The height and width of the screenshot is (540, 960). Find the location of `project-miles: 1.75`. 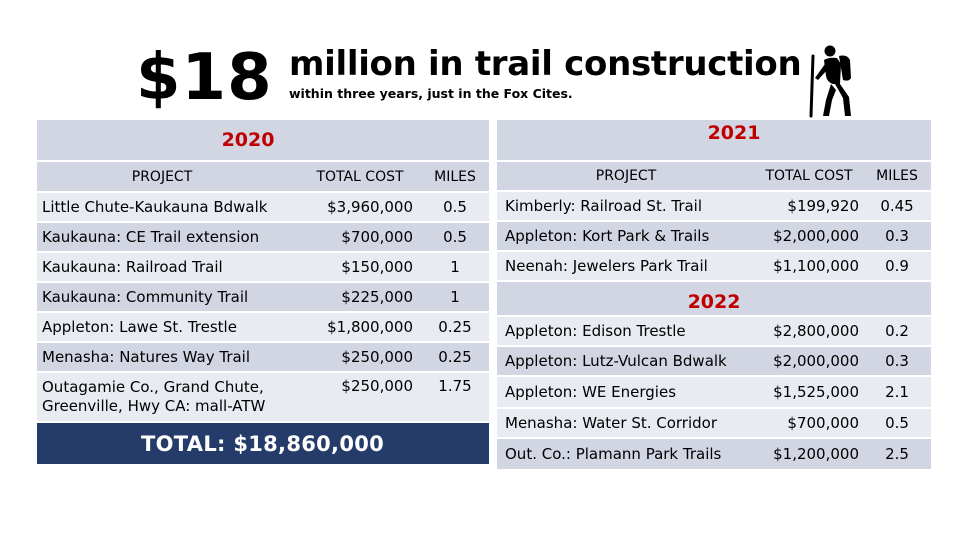

project-miles: 1.75 is located at coordinates (455, 397).